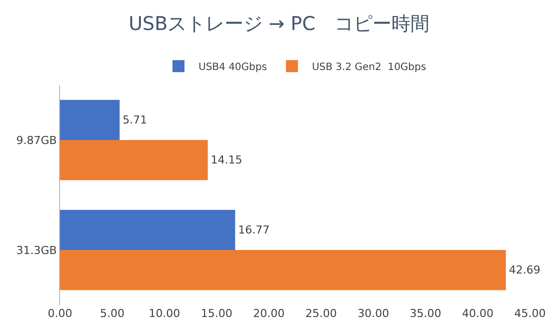 The height and width of the screenshot is (335, 558). Describe the element at coordinates (374, 313) in the screenshot. I see `x-tick-label: 30.00` at that location.